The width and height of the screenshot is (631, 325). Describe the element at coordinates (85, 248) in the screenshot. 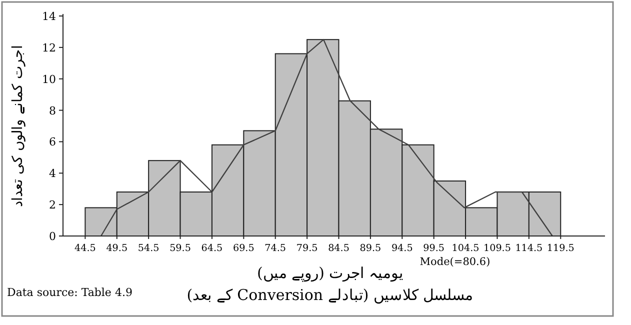

I see `x-tick-label: 44.5` at that location.